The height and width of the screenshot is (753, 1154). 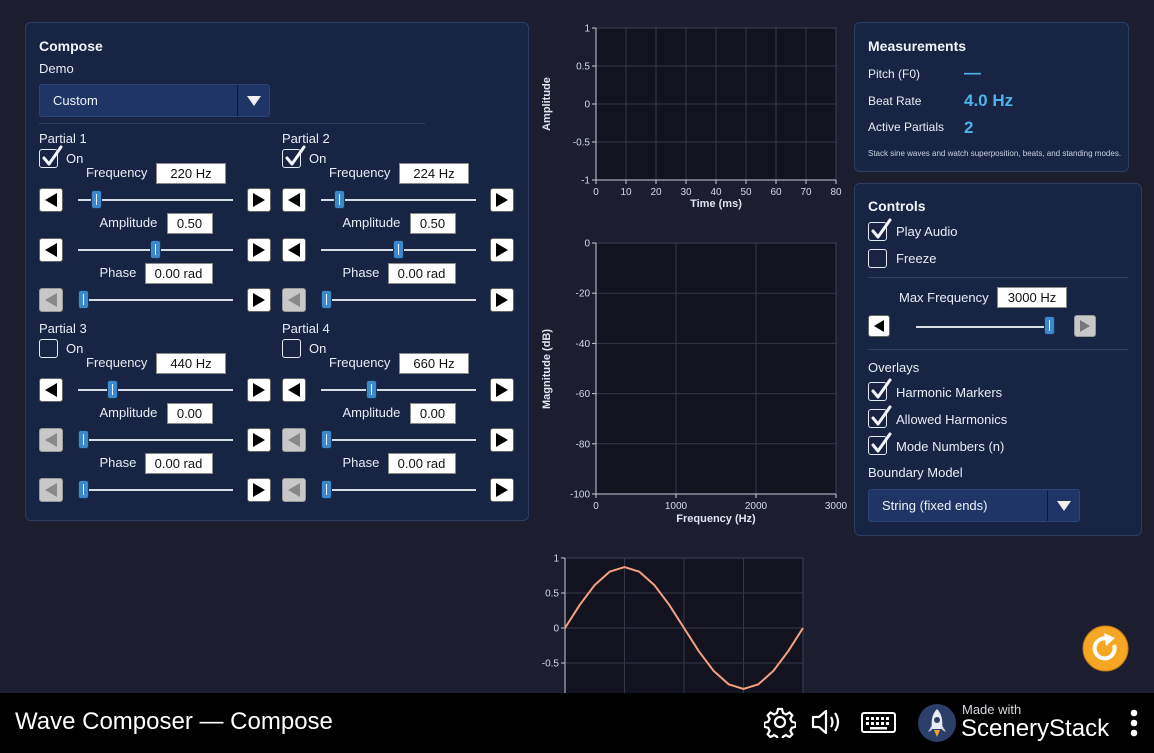 I want to click on freeze-label: Freeze, so click(x=916, y=258).